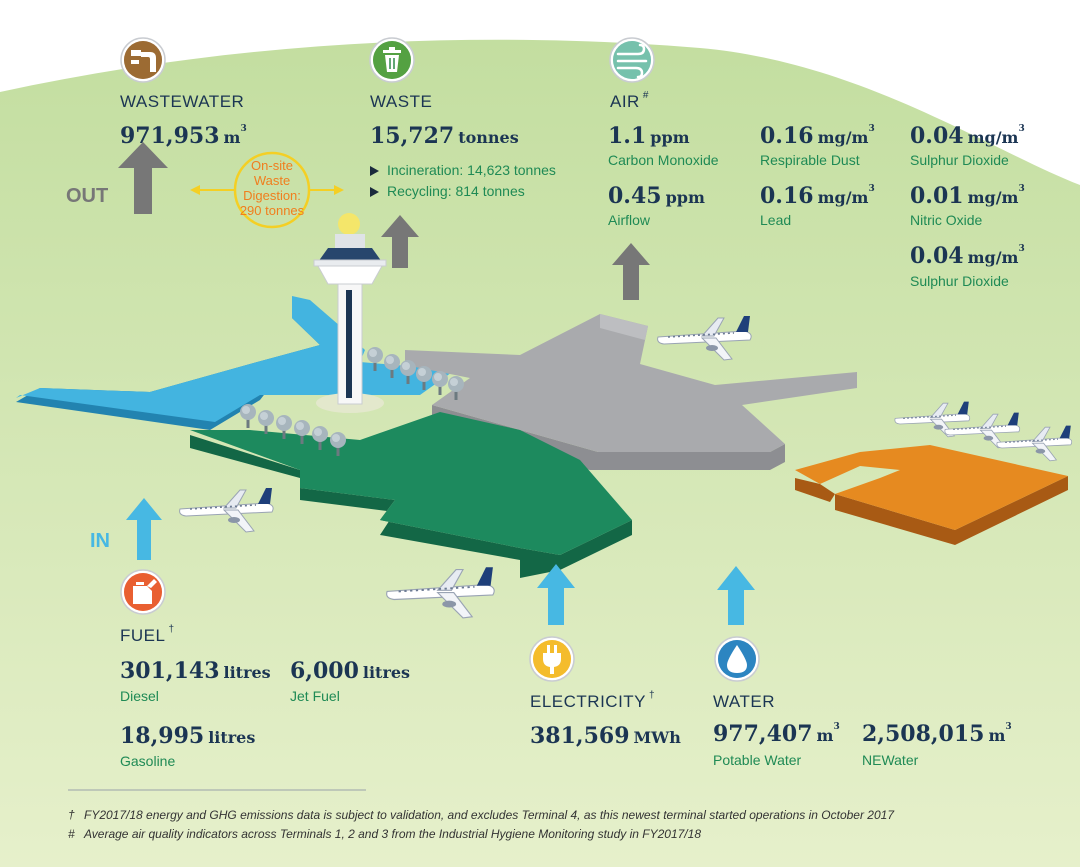 This screenshot has width=1080, height=867. Describe the element at coordinates (946, 220) in the screenshot. I see `air-metric-label: Nitric Oxide` at that location.